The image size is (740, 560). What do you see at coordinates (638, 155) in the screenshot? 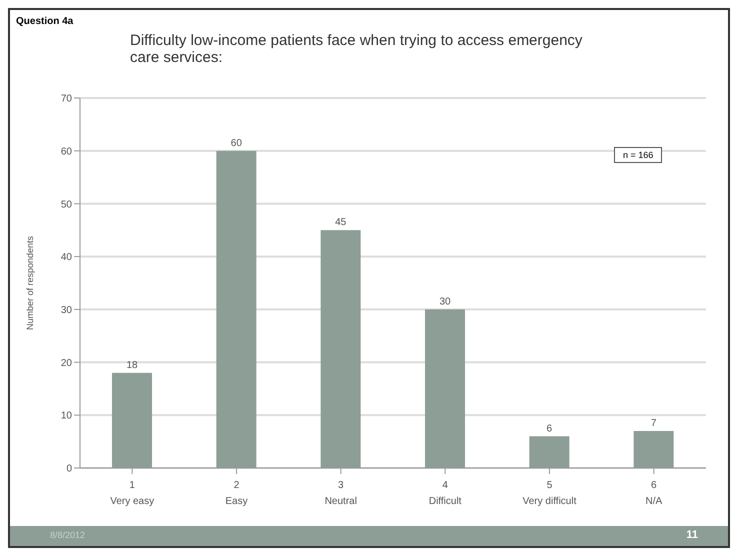
I see `annotation: n = 166` at bounding box center [638, 155].